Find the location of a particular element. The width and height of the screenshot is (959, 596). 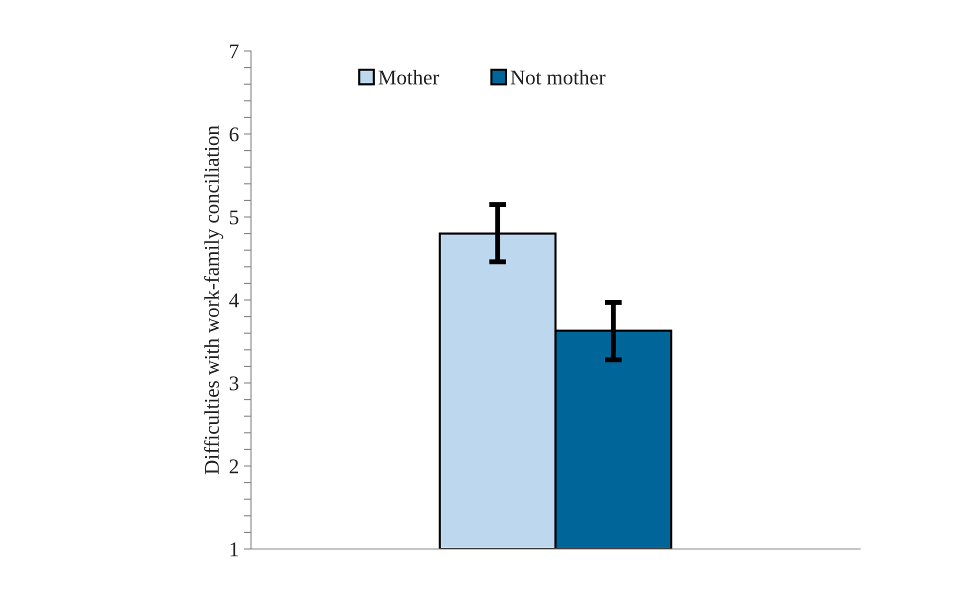

y-tick-label: 3 is located at coordinates (234, 383).